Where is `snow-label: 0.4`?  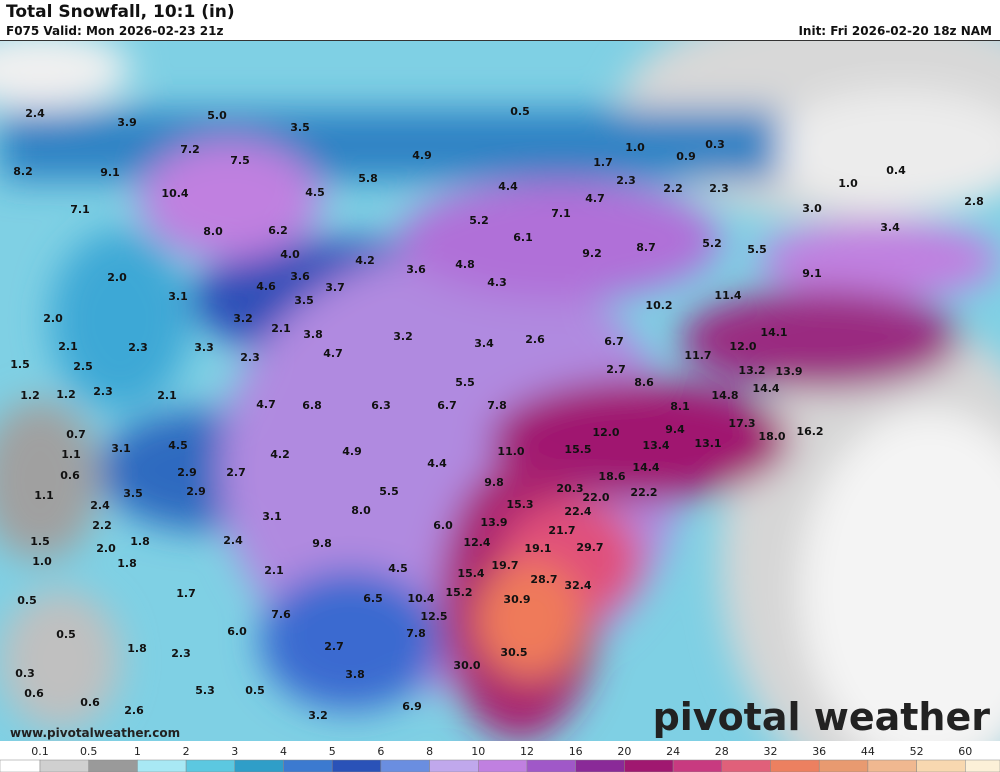 snow-label: 0.4 is located at coordinates (896, 170).